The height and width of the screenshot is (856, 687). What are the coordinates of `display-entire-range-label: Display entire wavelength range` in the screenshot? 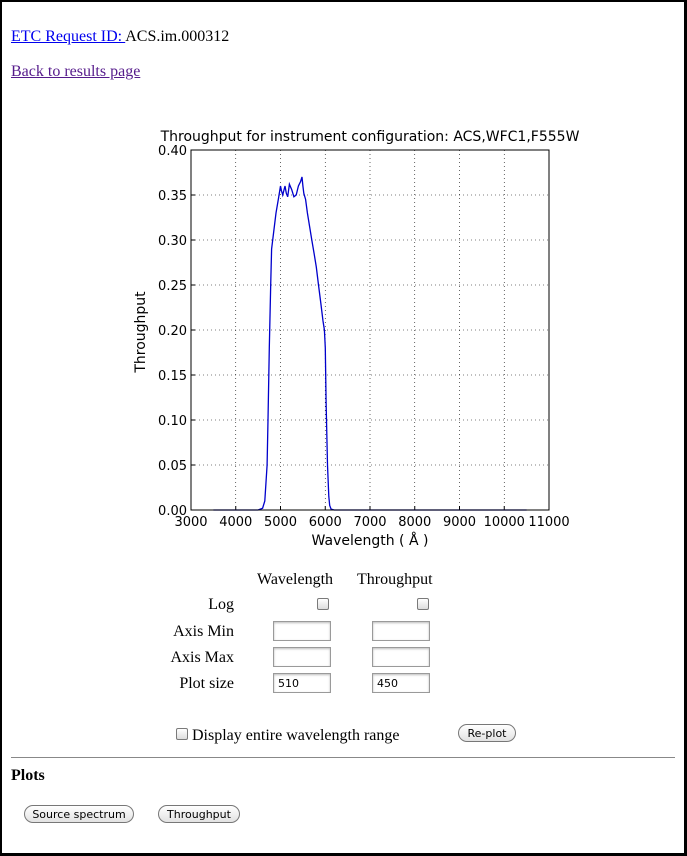 It's located at (295, 736).